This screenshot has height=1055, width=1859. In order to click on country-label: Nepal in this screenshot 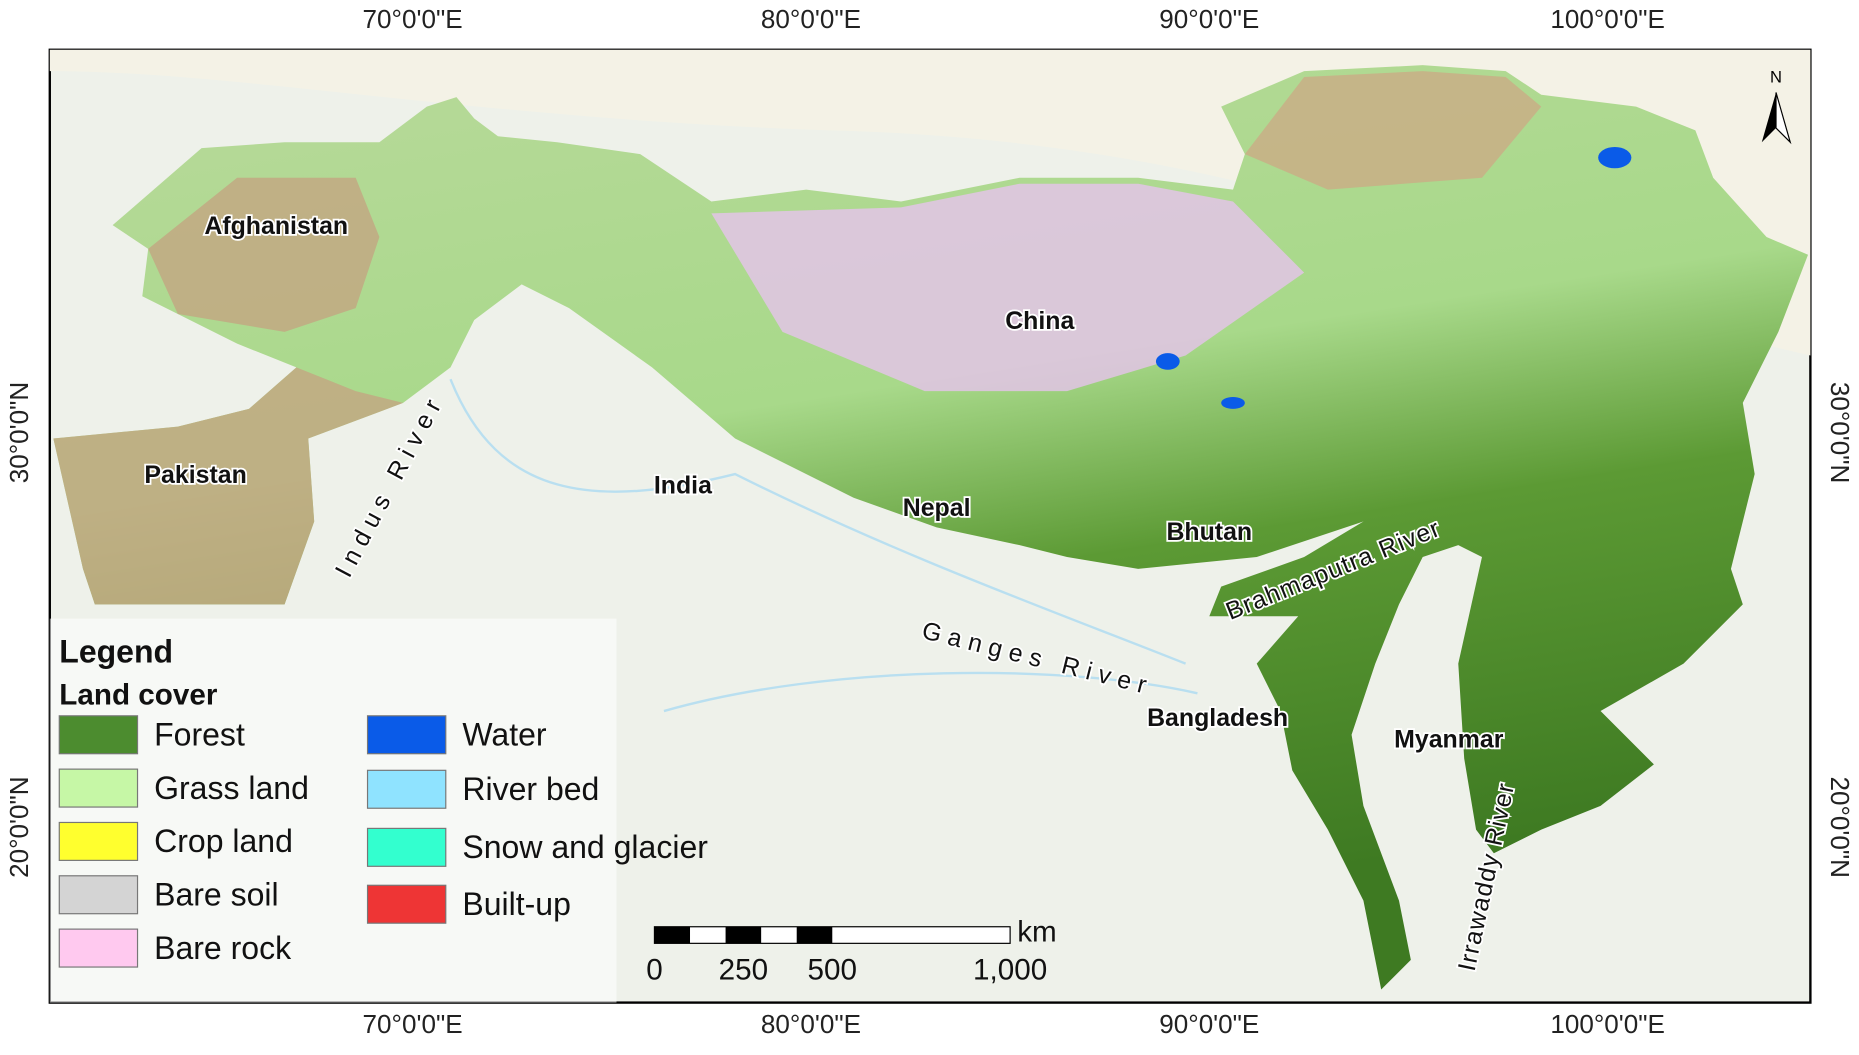, I will do `click(937, 508)`.